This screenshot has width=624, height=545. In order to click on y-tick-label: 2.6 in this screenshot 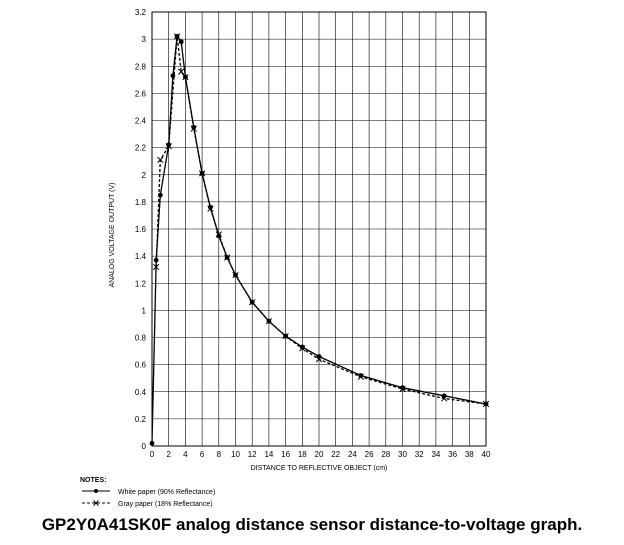, I will do `click(141, 93)`.